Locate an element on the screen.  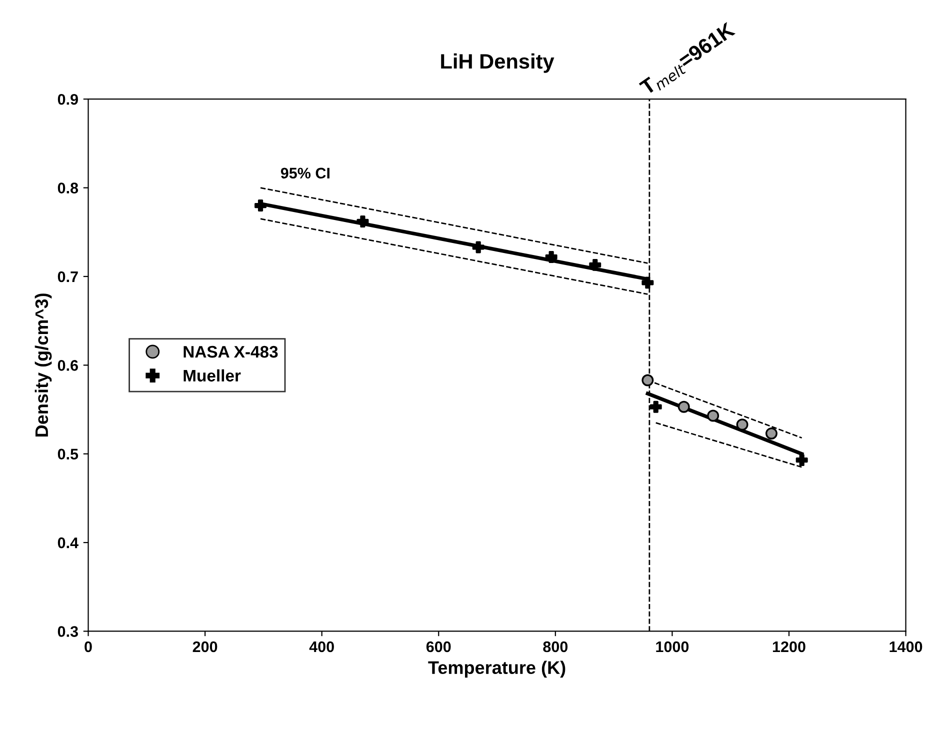
y-tick-label: 0.3 is located at coordinates (68, 631).